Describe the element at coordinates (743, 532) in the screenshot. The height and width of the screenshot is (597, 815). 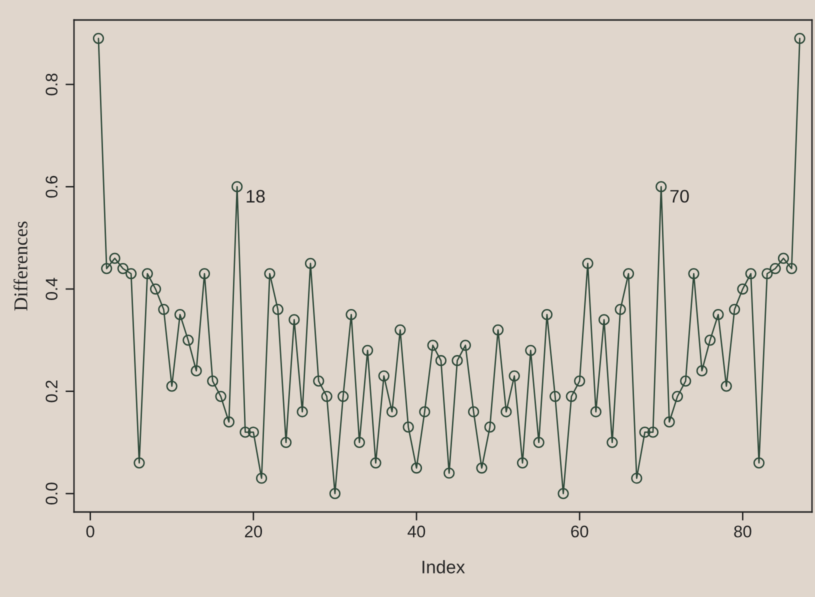
I see `x-tick-label: 80` at that location.